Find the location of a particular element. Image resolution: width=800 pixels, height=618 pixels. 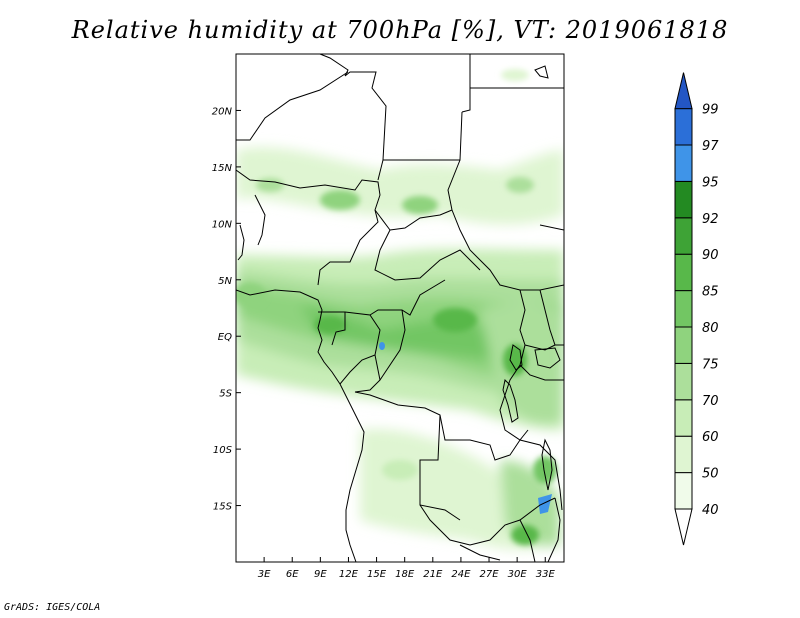

lat-tick-label: 20N is located at coordinates (222, 111).